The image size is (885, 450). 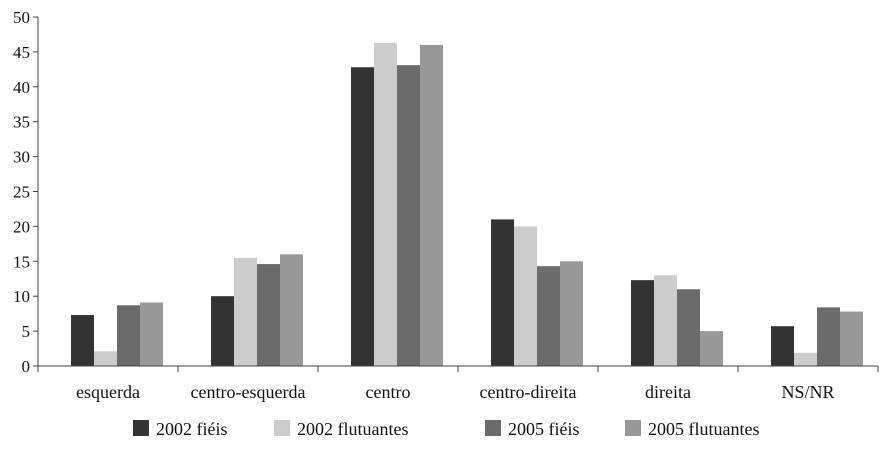 I want to click on legend-label: 2002 flutuantes, so click(x=352, y=429).